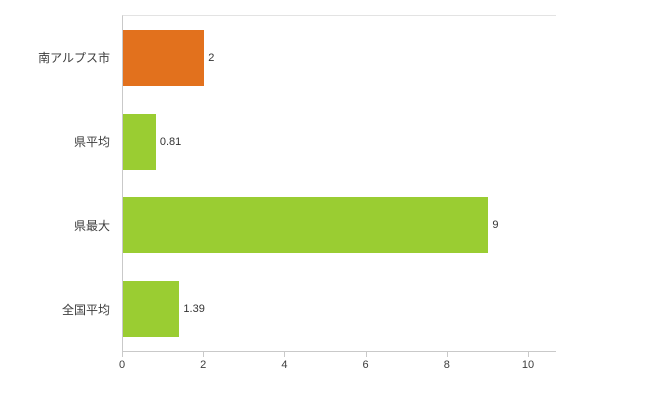 This screenshot has width=650, height=400. Describe the element at coordinates (284, 365) in the screenshot. I see `x-tick-label: 4` at that location.